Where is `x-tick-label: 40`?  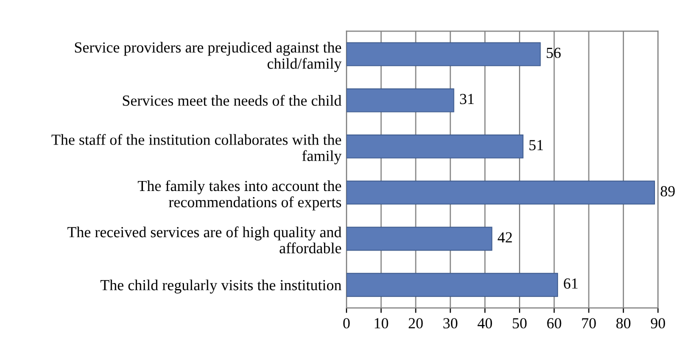
x-tick-label: 40 is located at coordinates (485, 323).